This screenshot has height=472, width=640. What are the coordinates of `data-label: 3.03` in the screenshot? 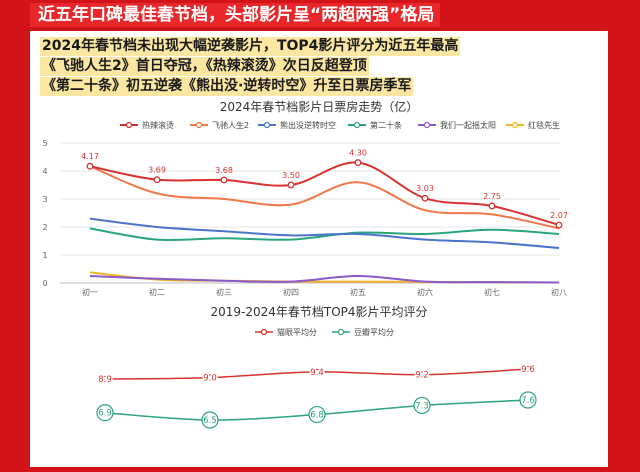 It's located at (425, 188).